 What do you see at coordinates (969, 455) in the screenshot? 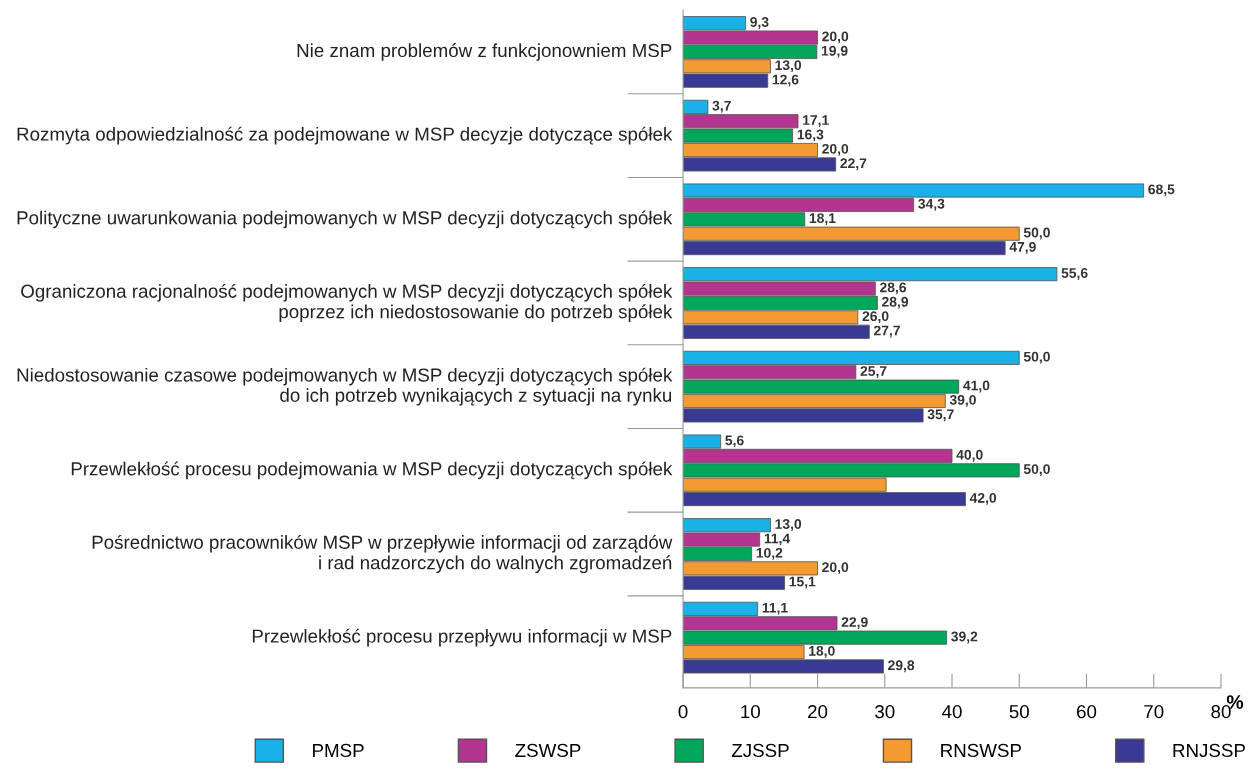
I see `data-label: 40,0` at bounding box center [969, 455].